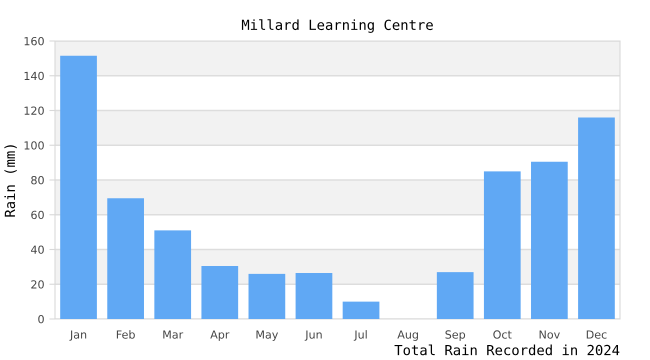  What do you see at coordinates (313, 335) in the screenshot?
I see `x-tick-label: Jun` at bounding box center [313, 335].